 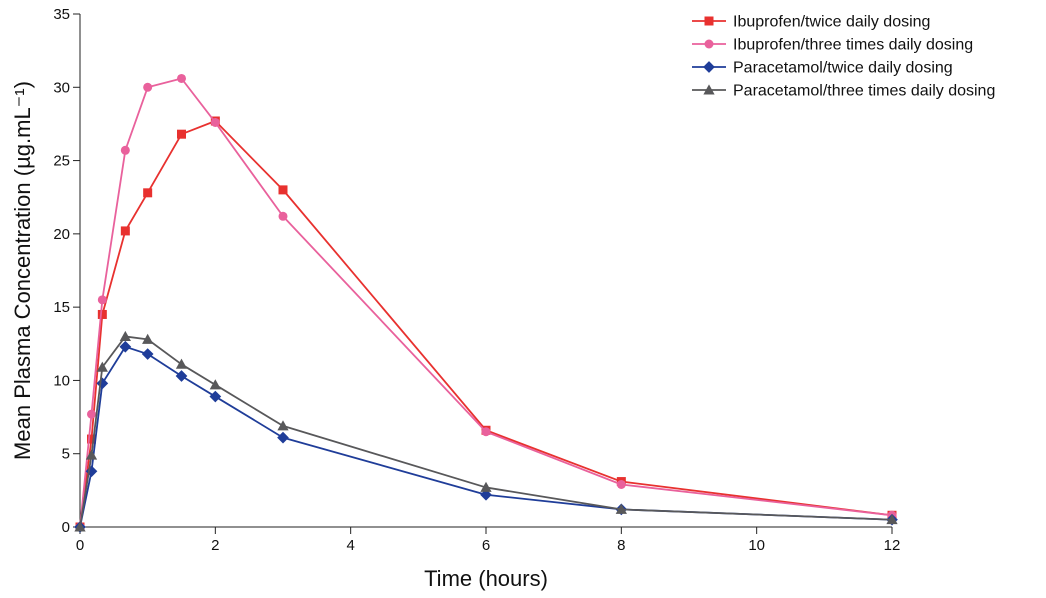 I want to click on y-tick-label: 35, so click(x=61, y=14).